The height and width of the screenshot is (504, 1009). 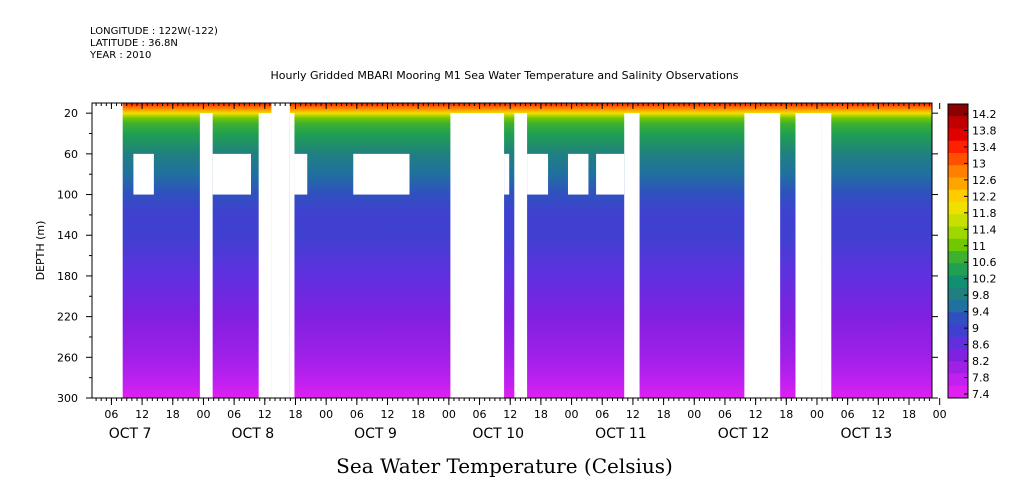 What do you see at coordinates (67, 276) in the screenshot?
I see `y-tick-label: 180` at bounding box center [67, 276].